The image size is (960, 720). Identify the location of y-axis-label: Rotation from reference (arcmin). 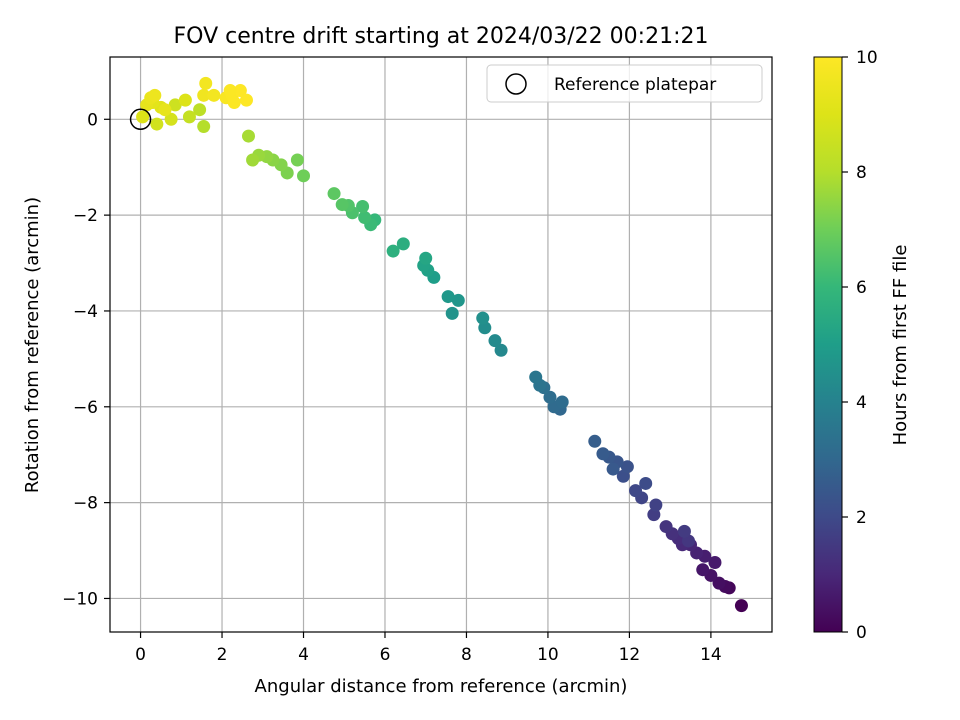
(32, 345).